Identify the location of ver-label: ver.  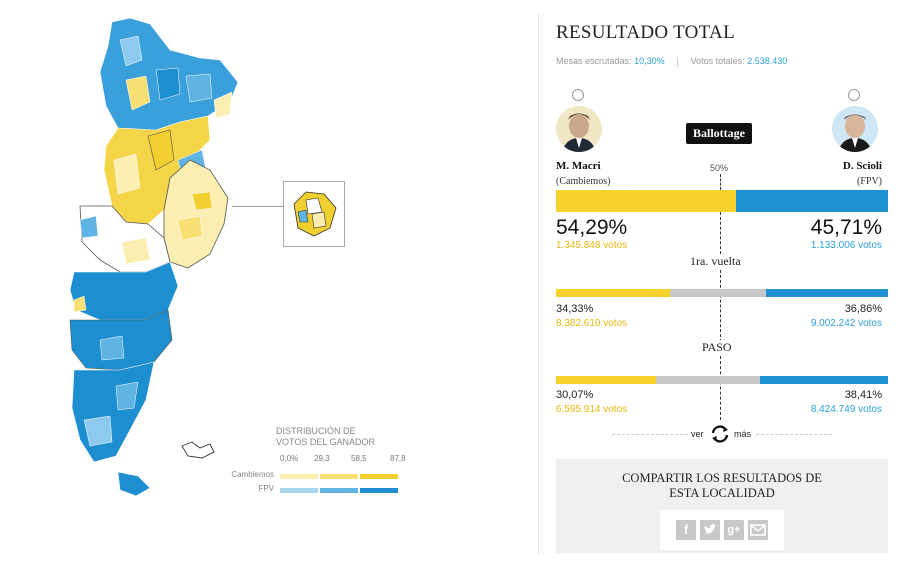
(697, 434).